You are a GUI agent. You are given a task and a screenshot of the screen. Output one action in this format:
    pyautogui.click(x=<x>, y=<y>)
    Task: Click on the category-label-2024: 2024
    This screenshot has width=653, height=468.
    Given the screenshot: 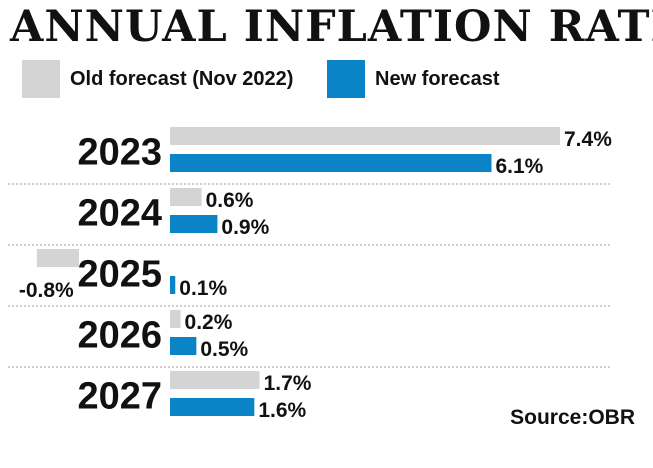 What is the action you would take?
    pyautogui.click(x=119, y=214)
    